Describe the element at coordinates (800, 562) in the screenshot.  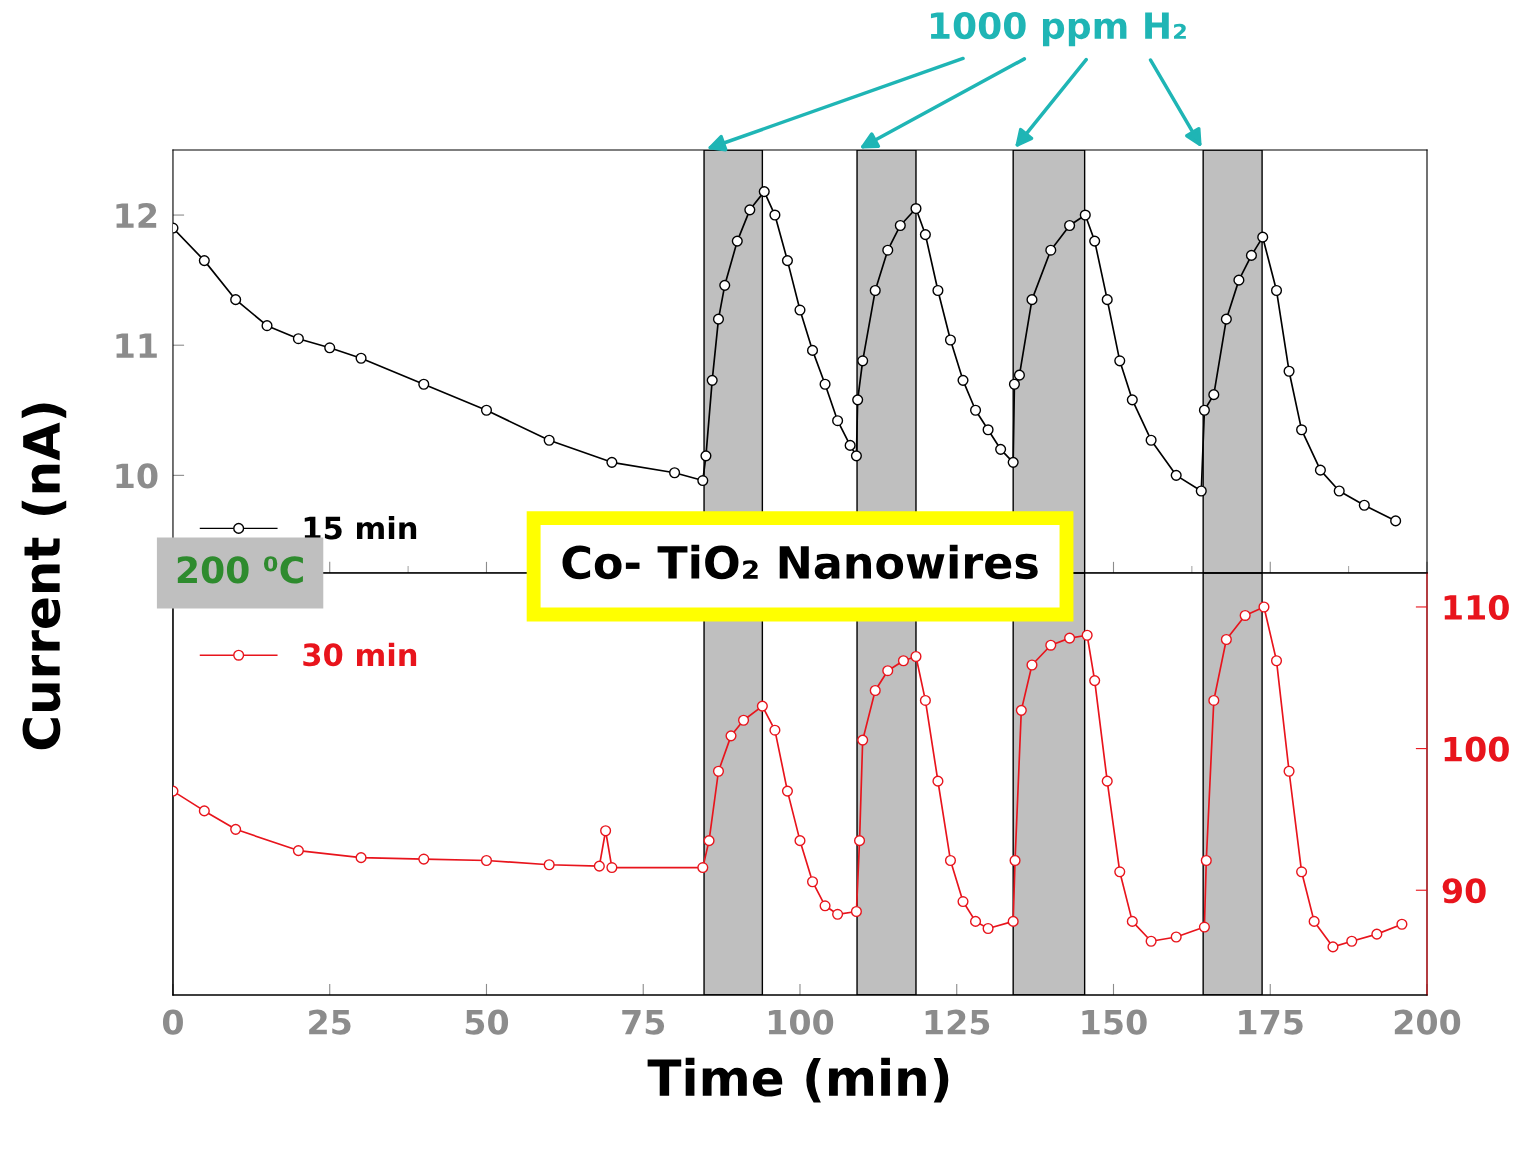
I see `annotation: Co- TiO₂ Nanowires` at that location.